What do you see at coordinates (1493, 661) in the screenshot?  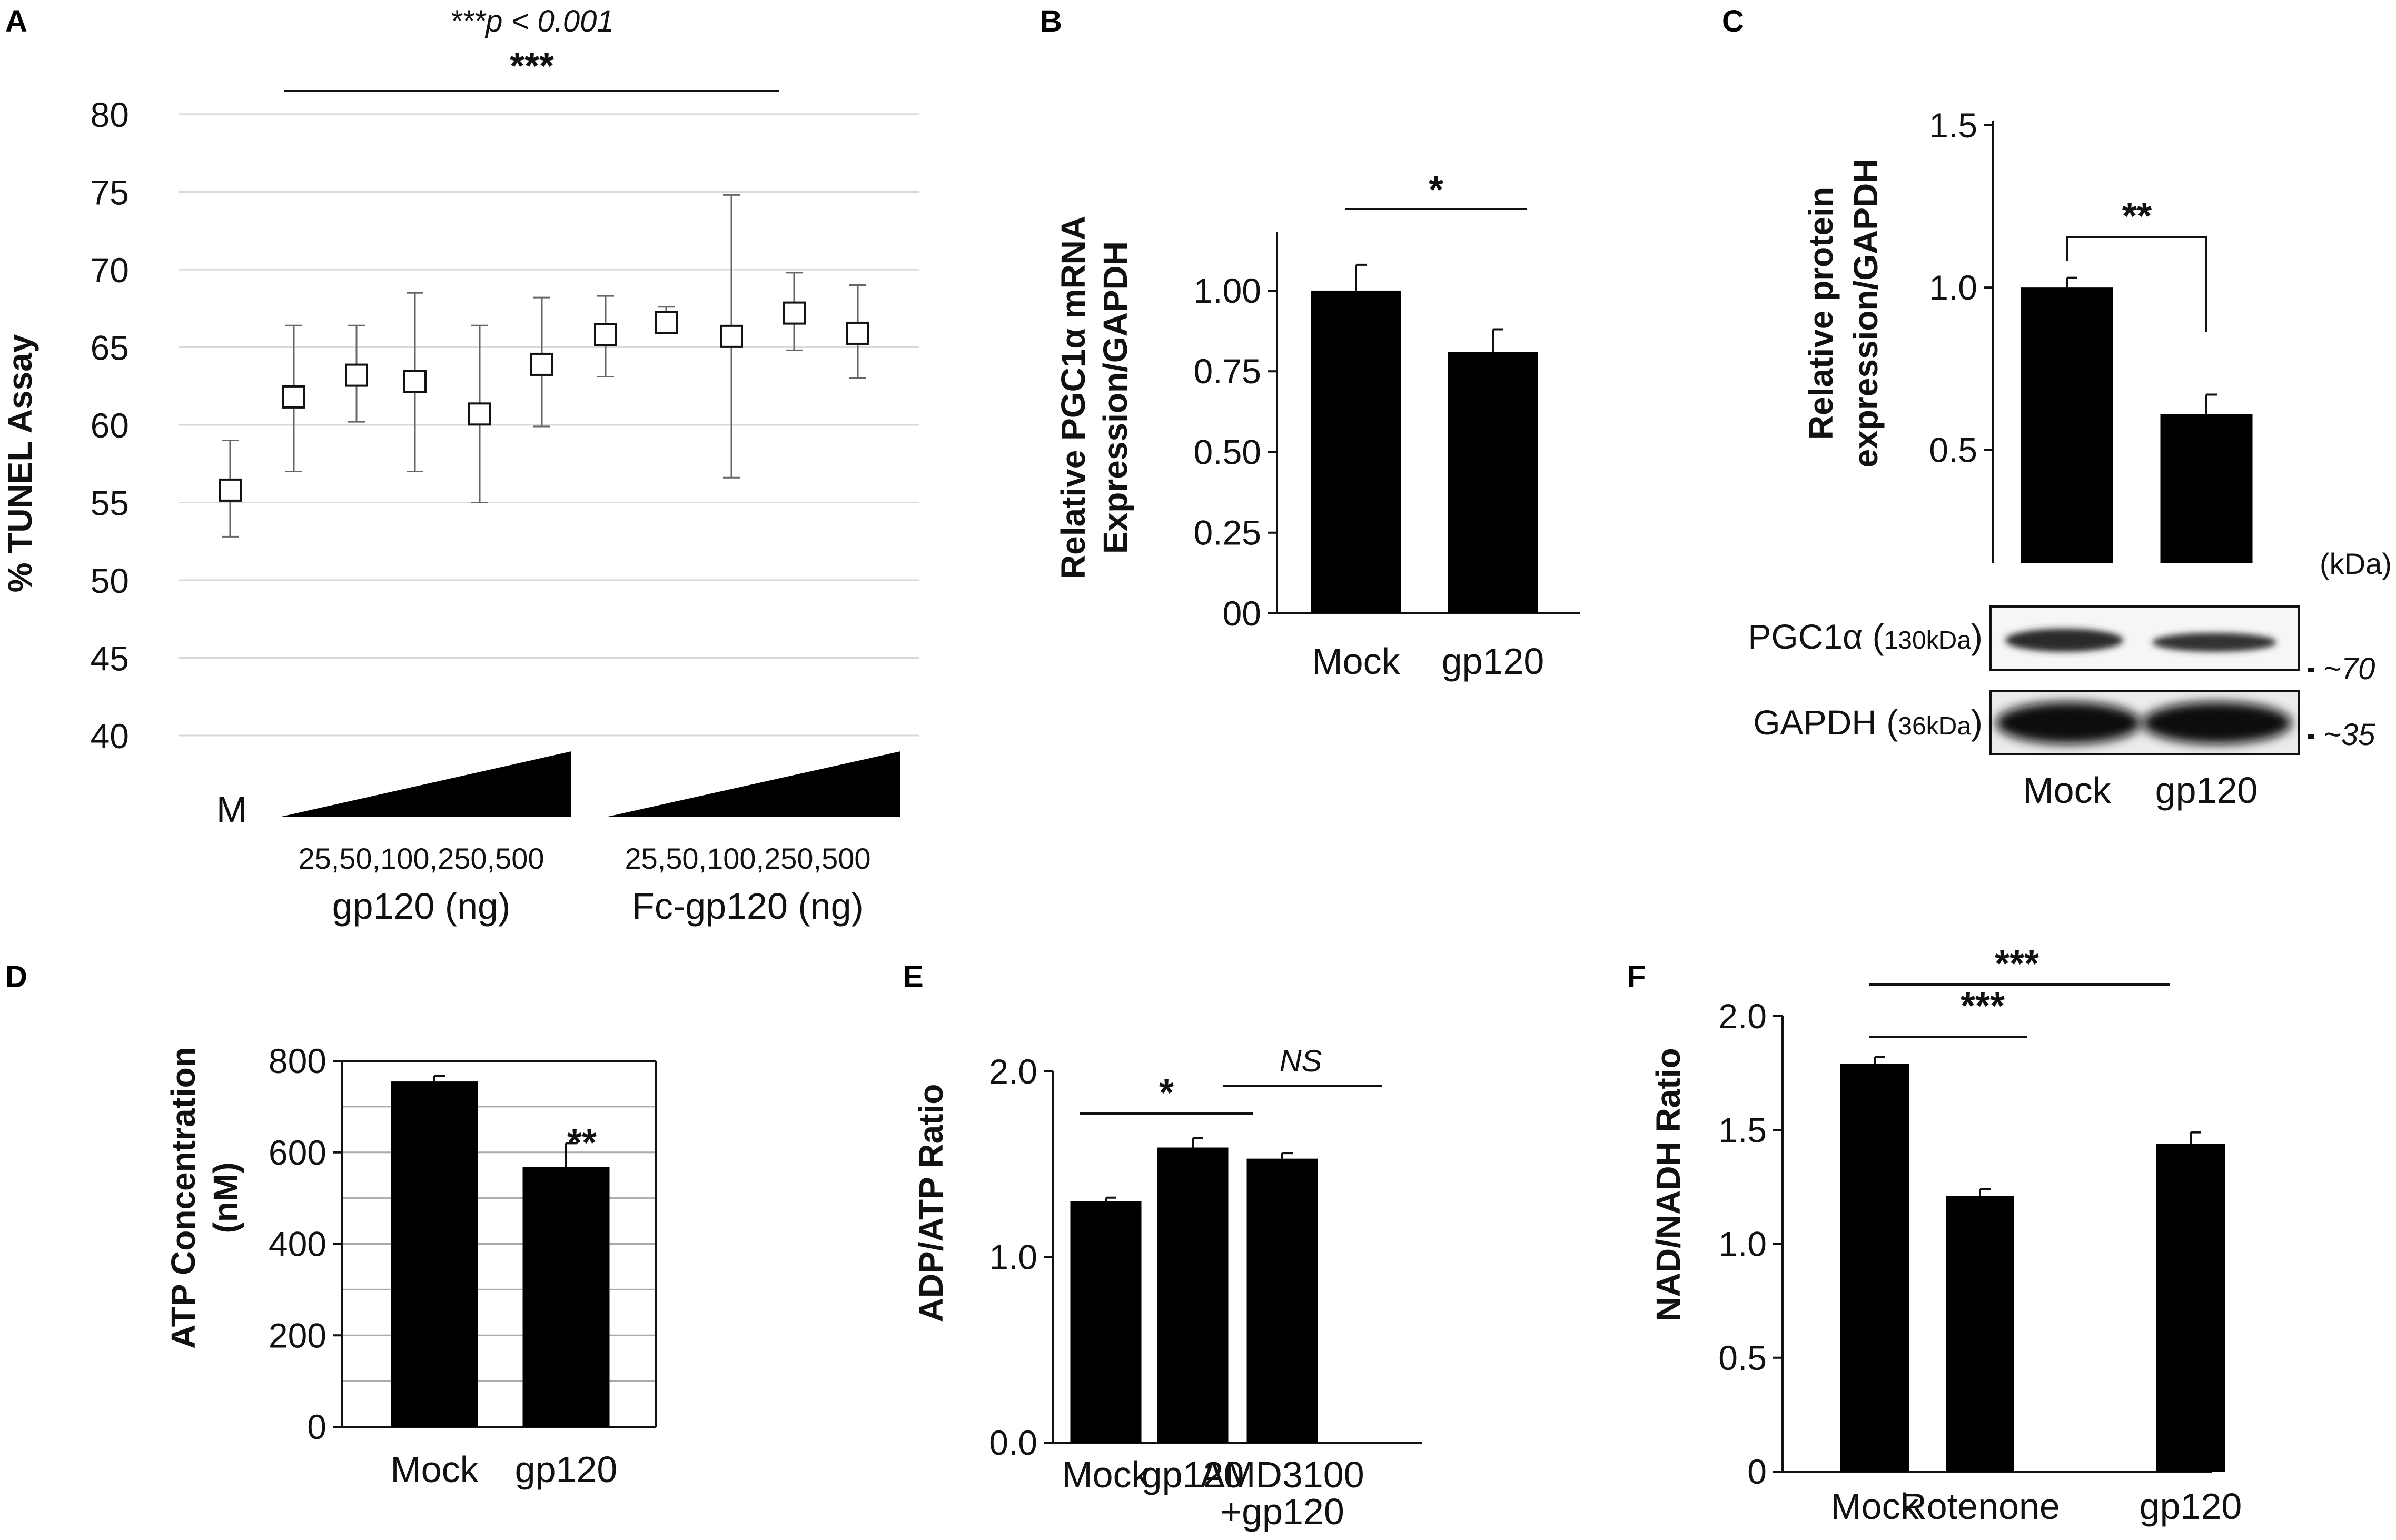 I see `panel-b-category-label: gp120` at bounding box center [1493, 661].